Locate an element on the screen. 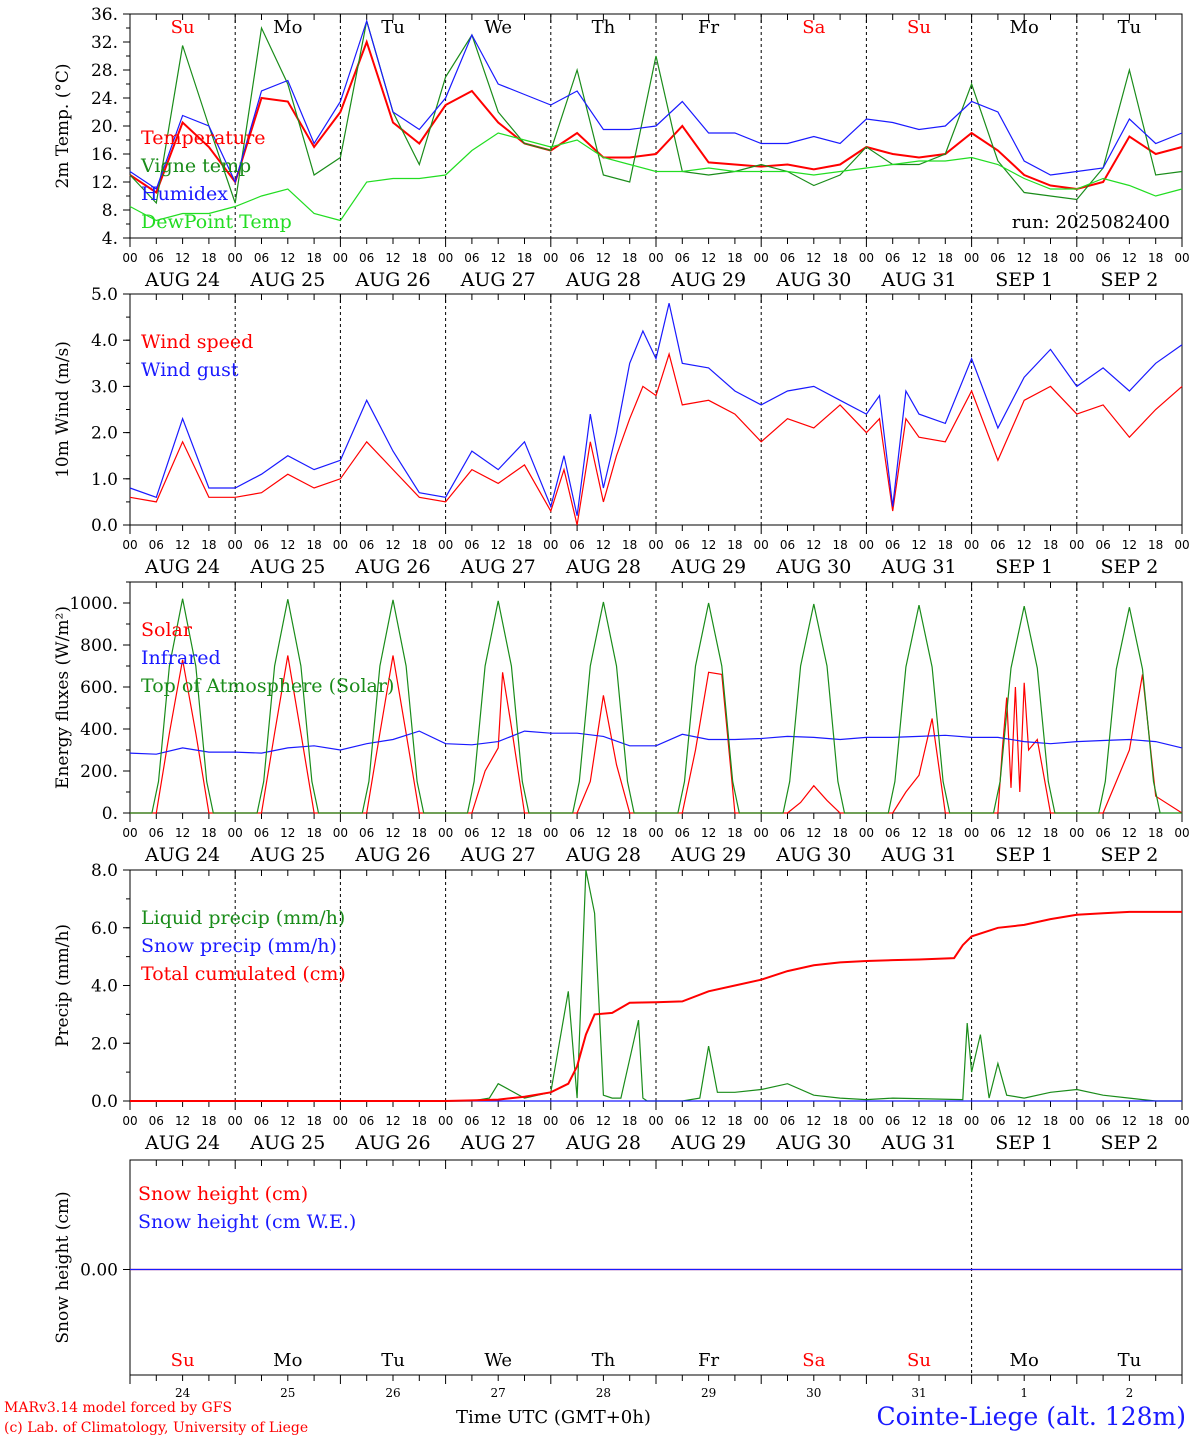 The height and width of the screenshot is (1440, 1194). y-tick-label: 12. is located at coordinates (104, 183).